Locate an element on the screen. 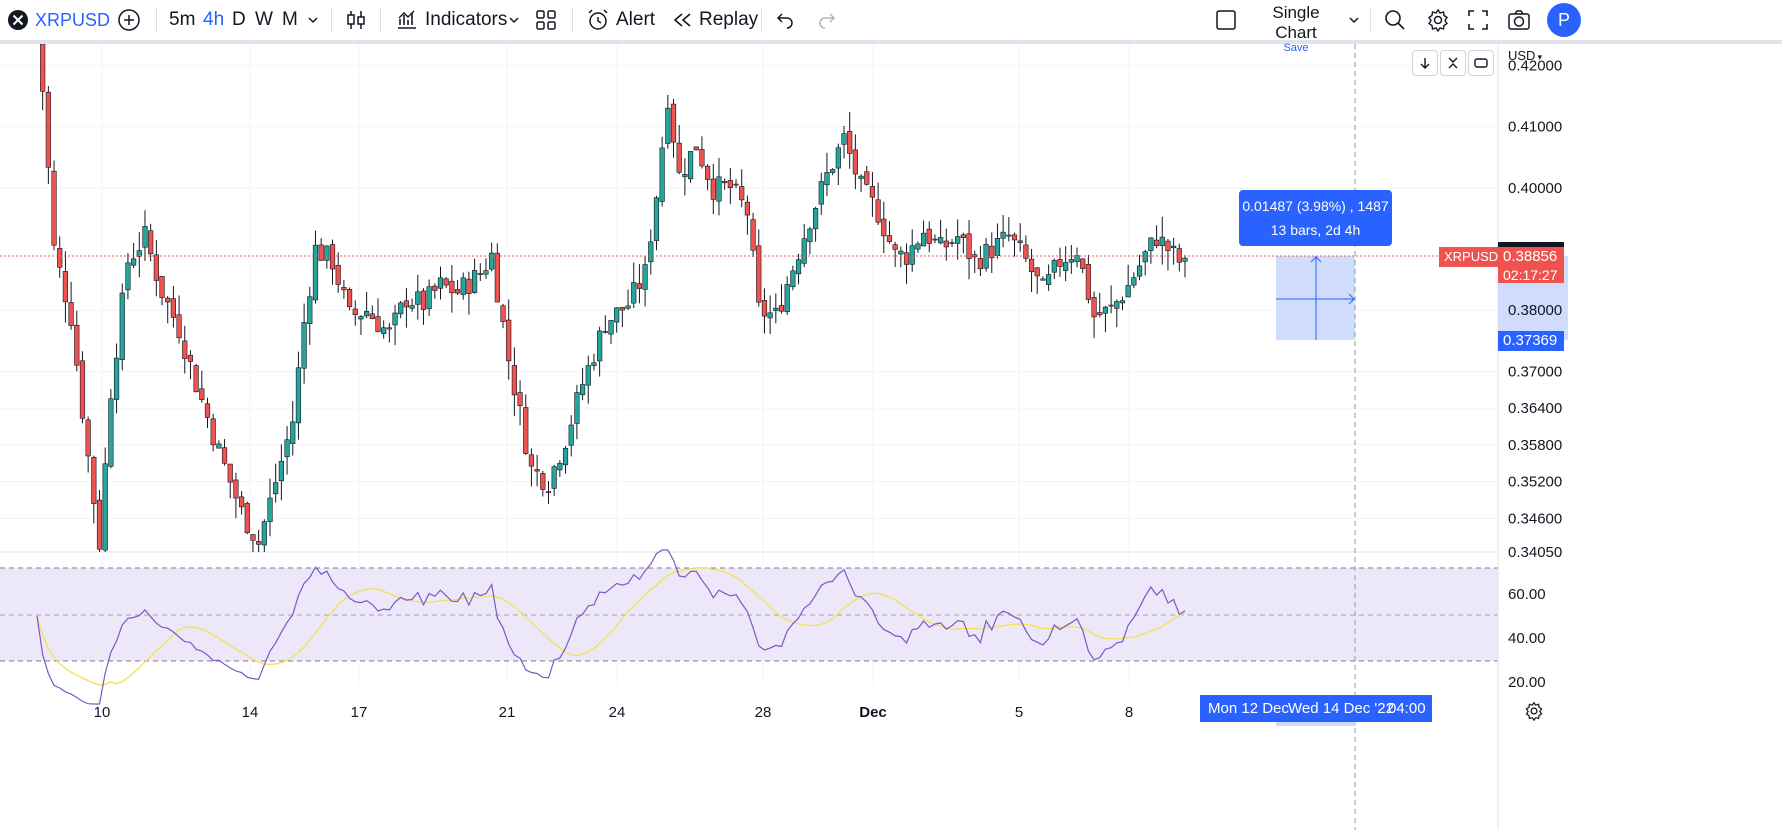 This screenshot has height=830, width=1782. crosshair-time-range: Mon 12 Dec Wed 14 Dec '22 04:00 is located at coordinates (1316, 708).